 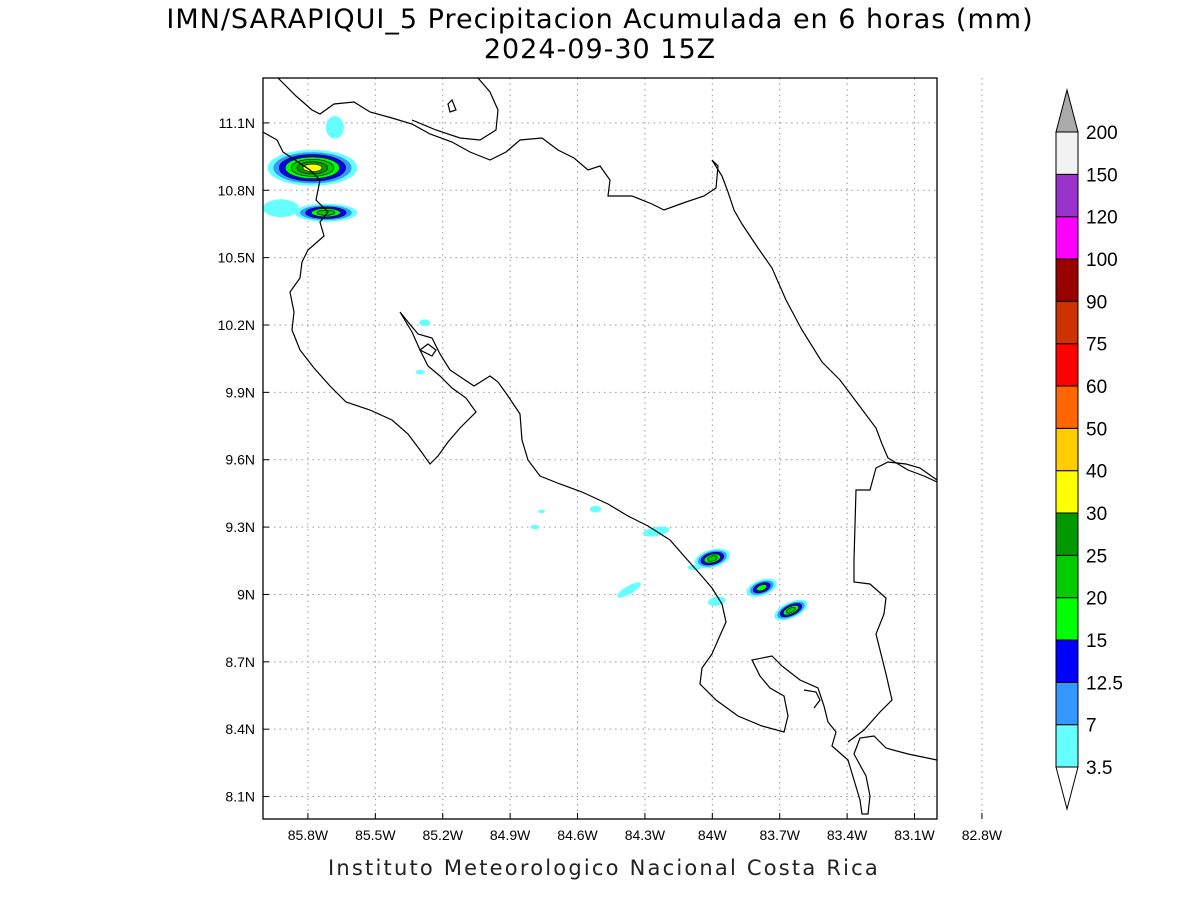 I want to click on coastline-panama-south, so click(x=812, y=699).